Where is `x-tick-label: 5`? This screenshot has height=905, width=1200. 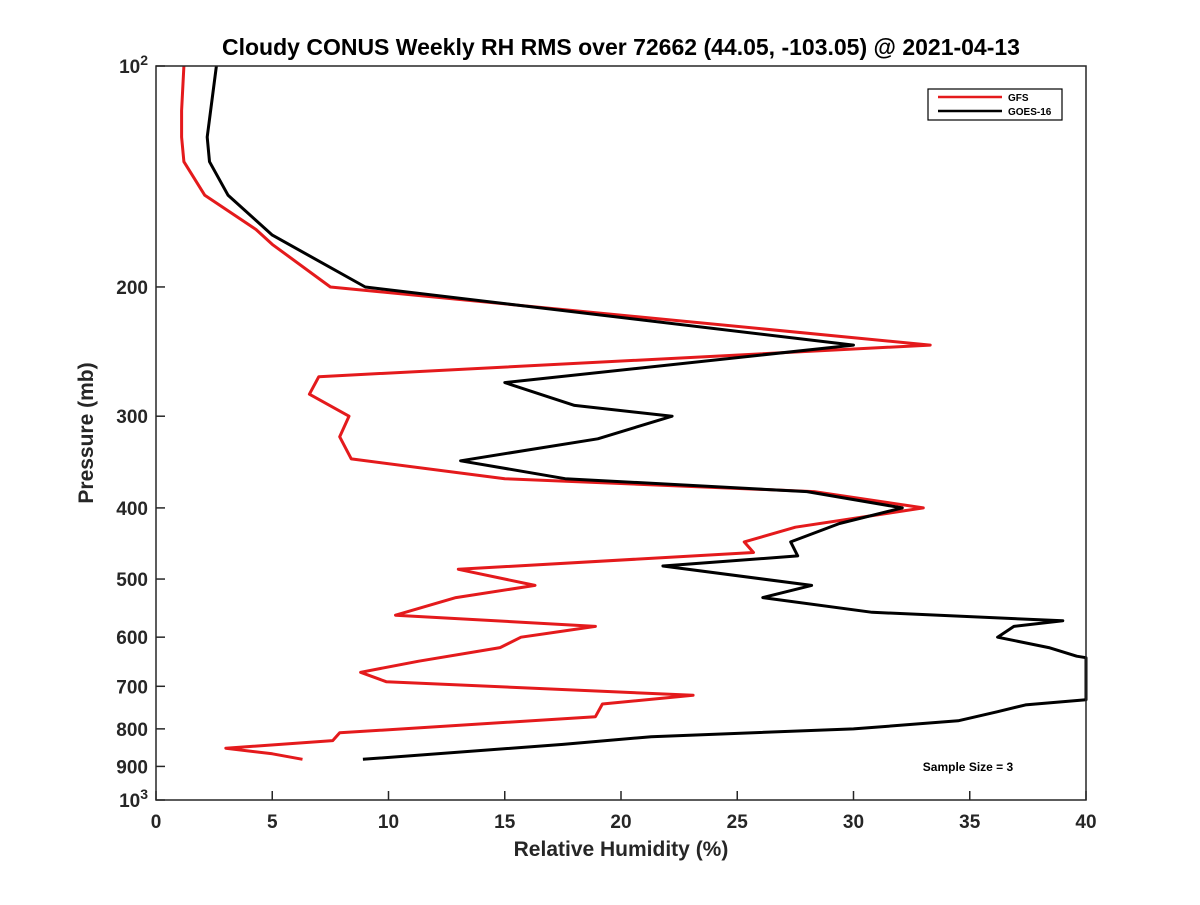 x-tick-label: 5 is located at coordinates (272, 822).